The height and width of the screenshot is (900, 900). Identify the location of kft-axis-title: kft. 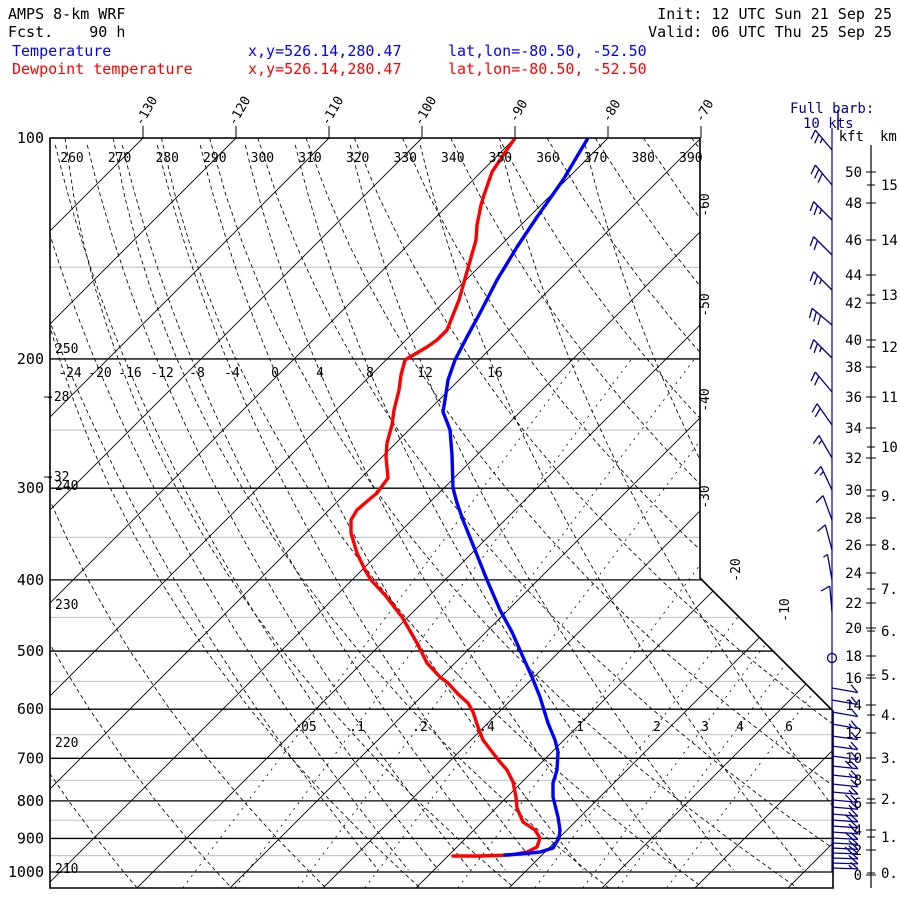
(851, 137).